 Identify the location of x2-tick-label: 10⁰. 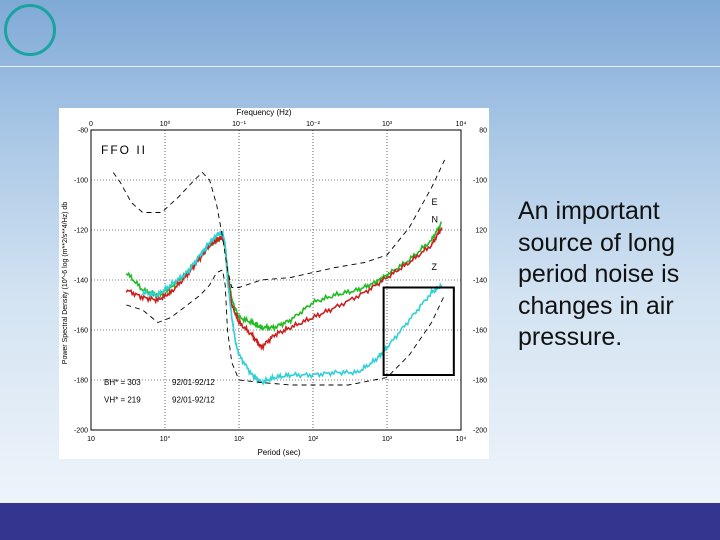
(165, 124).